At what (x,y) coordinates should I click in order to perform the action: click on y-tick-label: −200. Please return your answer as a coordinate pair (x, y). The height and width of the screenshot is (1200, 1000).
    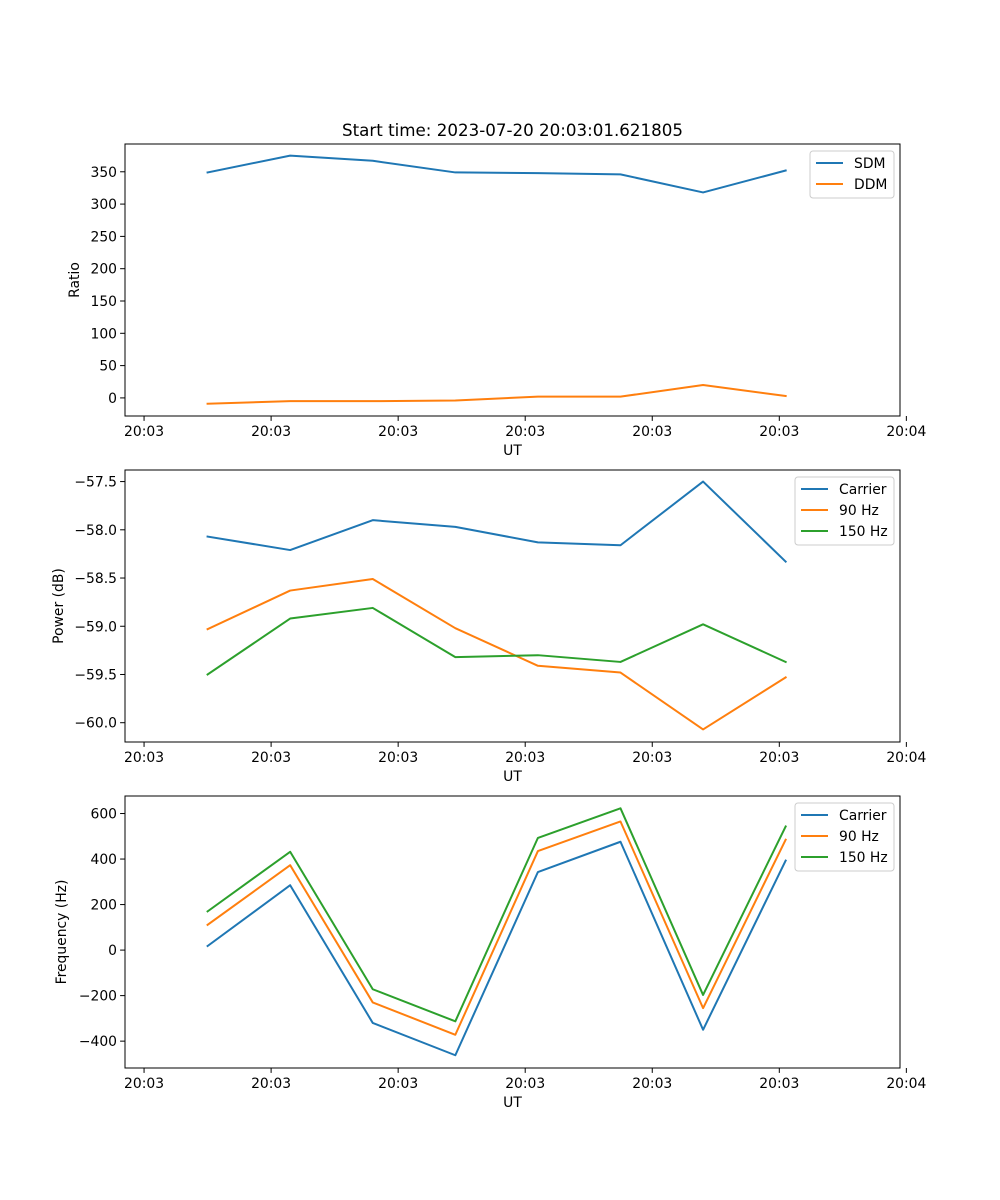
    Looking at the image, I should click on (98, 997).